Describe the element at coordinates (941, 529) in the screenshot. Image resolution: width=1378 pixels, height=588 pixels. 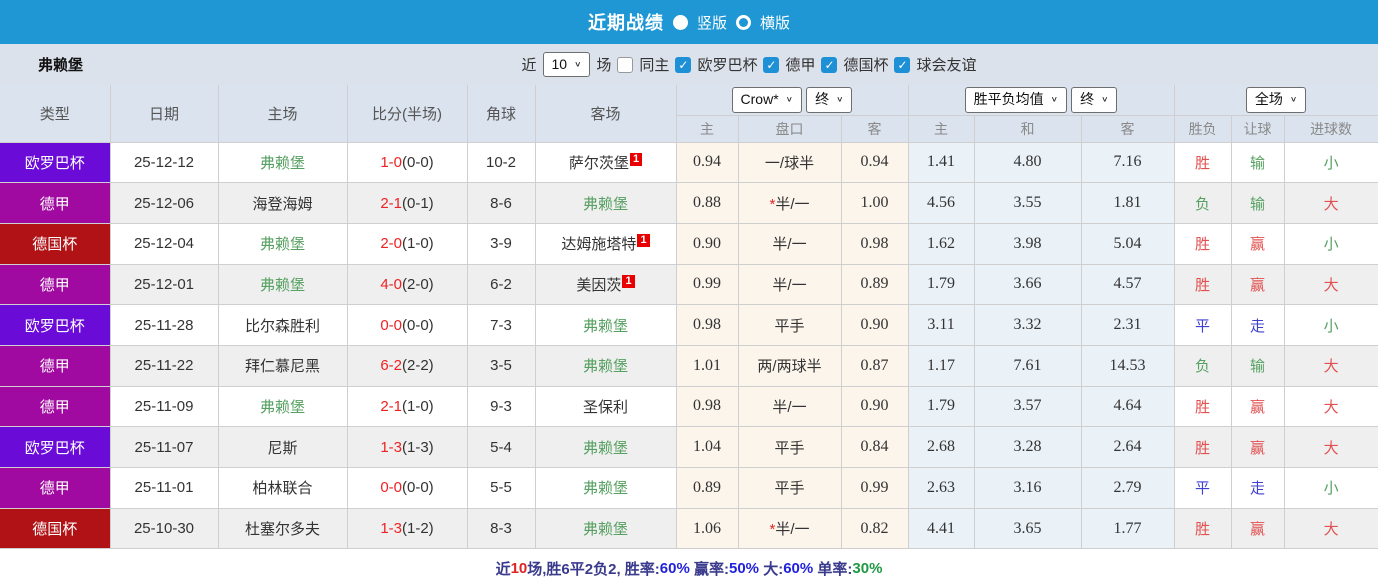
I see `avg-home-odds: 4.41` at that location.